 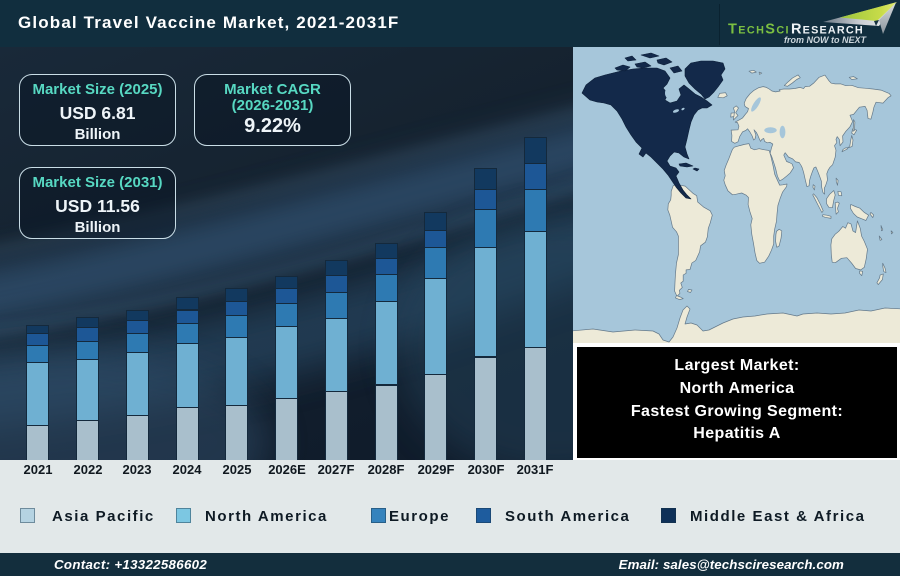 I want to click on svg-text: RESEARCH, so click(x=827, y=30).